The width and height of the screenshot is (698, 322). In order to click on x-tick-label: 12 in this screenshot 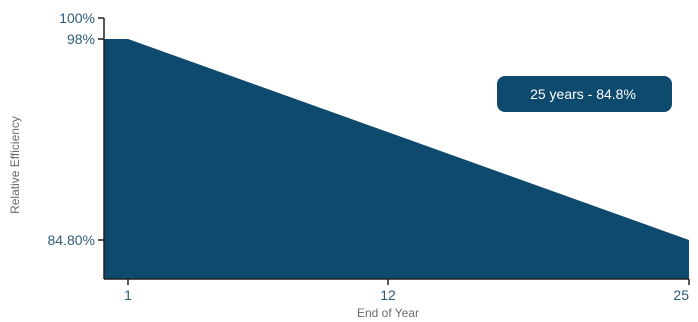, I will do `click(388, 295)`.